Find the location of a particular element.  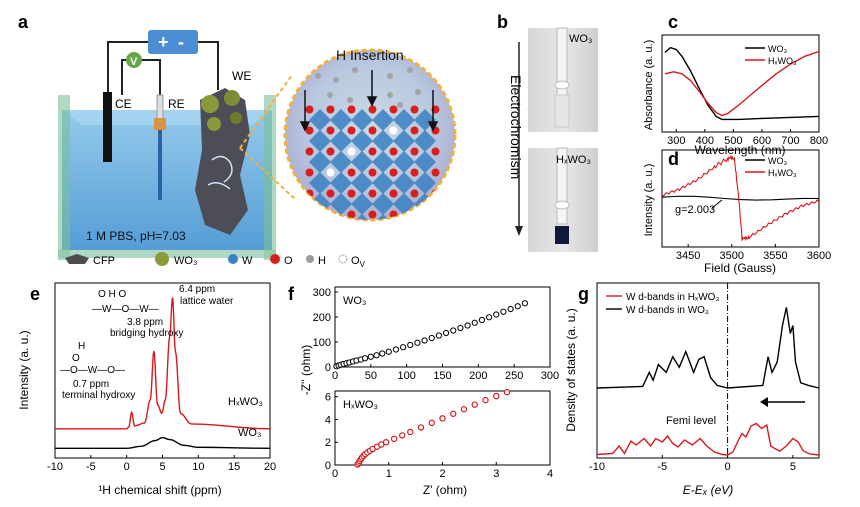

legend-h: H is located at coordinates (322, 261).